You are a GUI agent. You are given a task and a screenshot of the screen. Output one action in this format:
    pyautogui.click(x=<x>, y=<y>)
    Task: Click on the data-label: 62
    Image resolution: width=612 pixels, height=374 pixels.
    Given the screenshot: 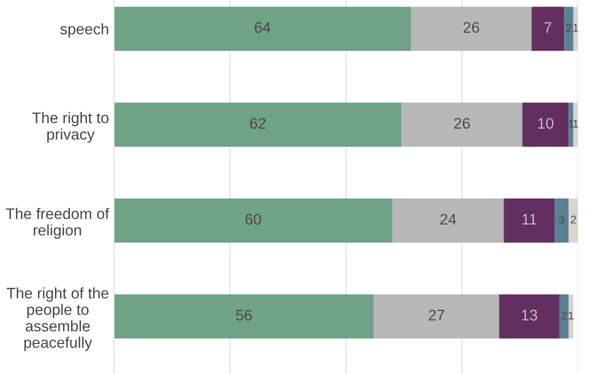 What is the action you would take?
    pyautogui.click(x=258, y=123)
    